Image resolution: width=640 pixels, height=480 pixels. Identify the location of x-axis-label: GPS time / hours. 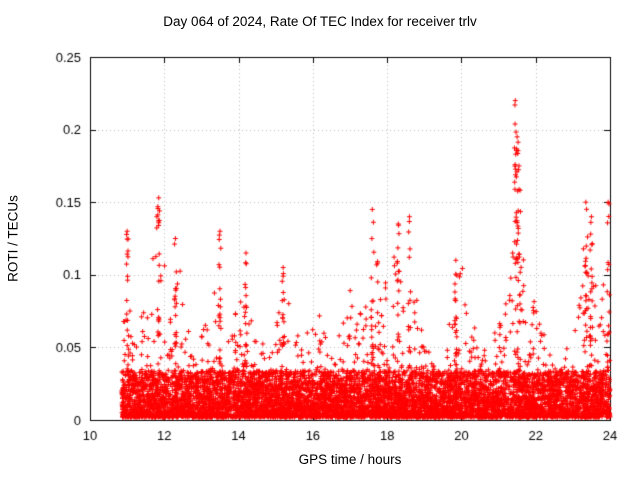
(350, 459).